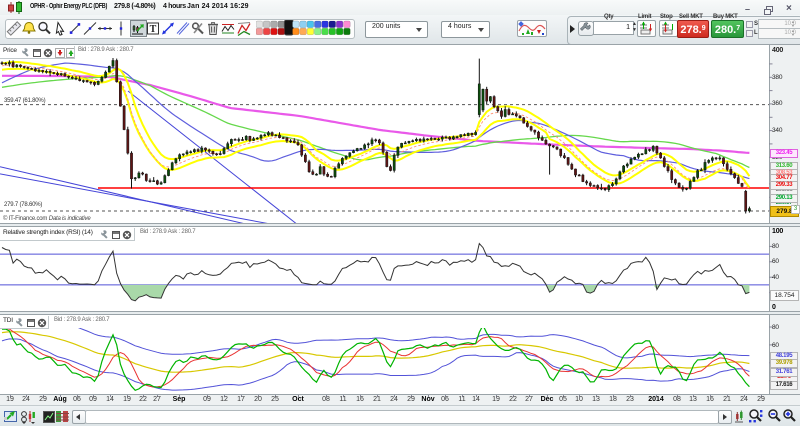 The image size is (800, 426). Describe the element at coordinates (153, 29) in the screenshot. I see `svg-text: T` at that location.